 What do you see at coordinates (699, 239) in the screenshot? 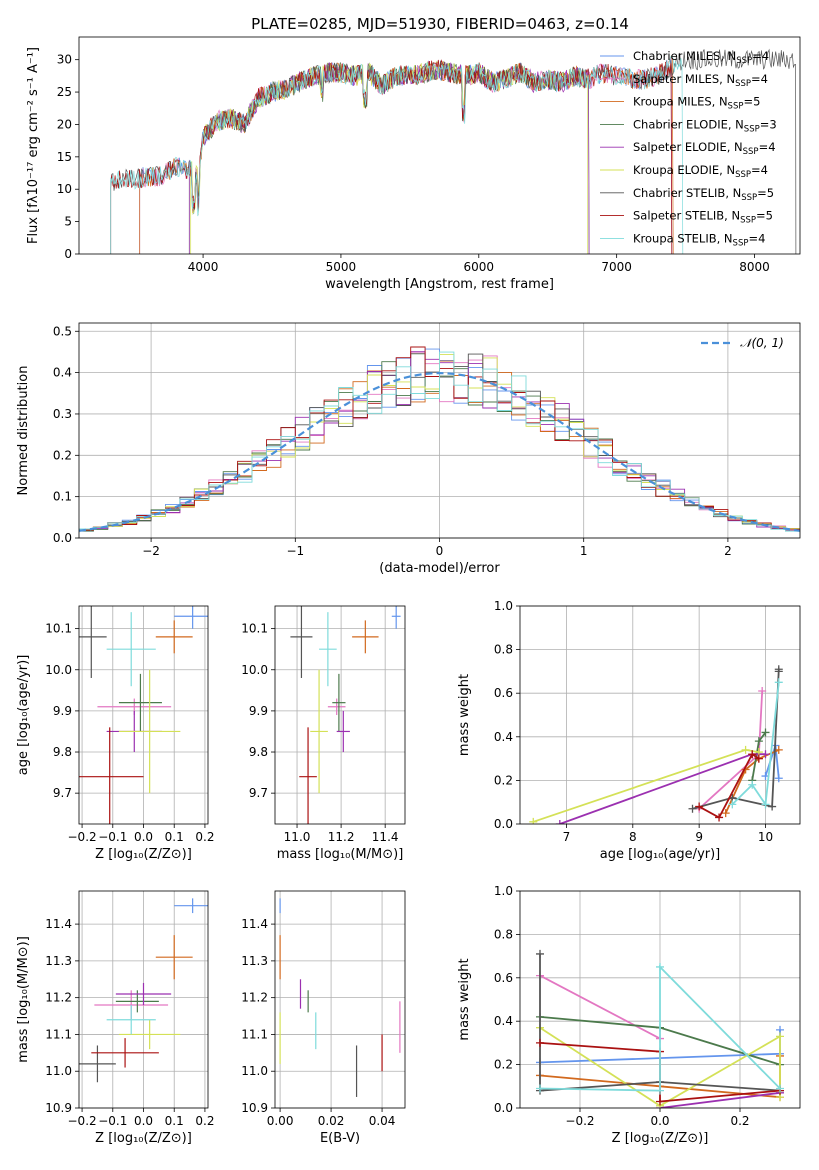
I see `legend-label: Kroupa STELIB, NSSP=4` at bounding box center [699, 239].